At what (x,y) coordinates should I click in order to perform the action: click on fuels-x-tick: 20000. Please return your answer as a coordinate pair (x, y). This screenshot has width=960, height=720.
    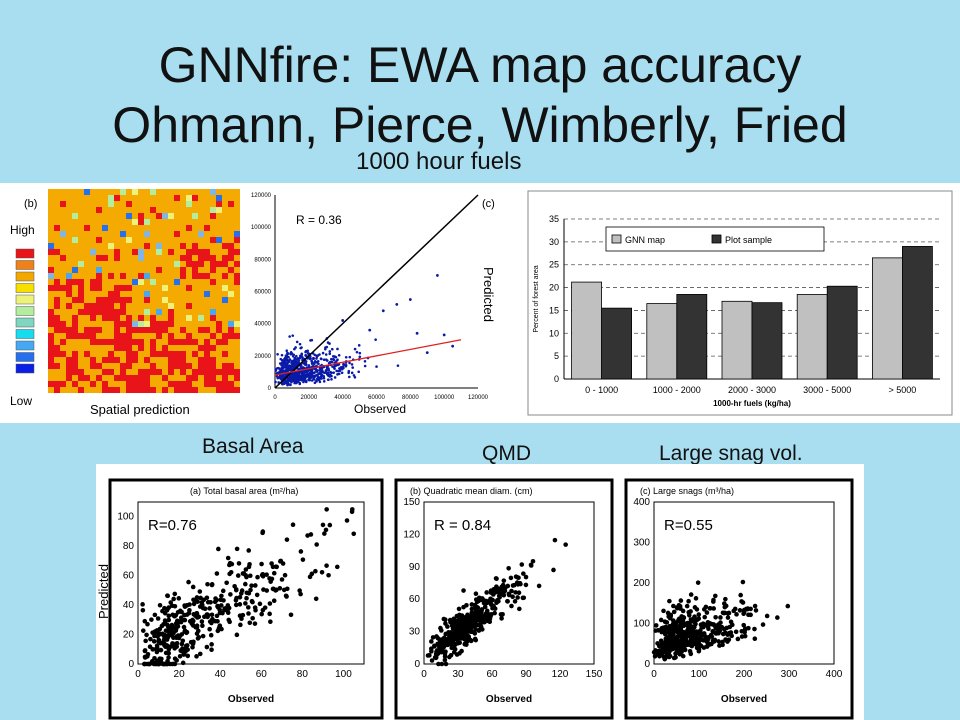
    Looking at the image, I should click on (308, 398).